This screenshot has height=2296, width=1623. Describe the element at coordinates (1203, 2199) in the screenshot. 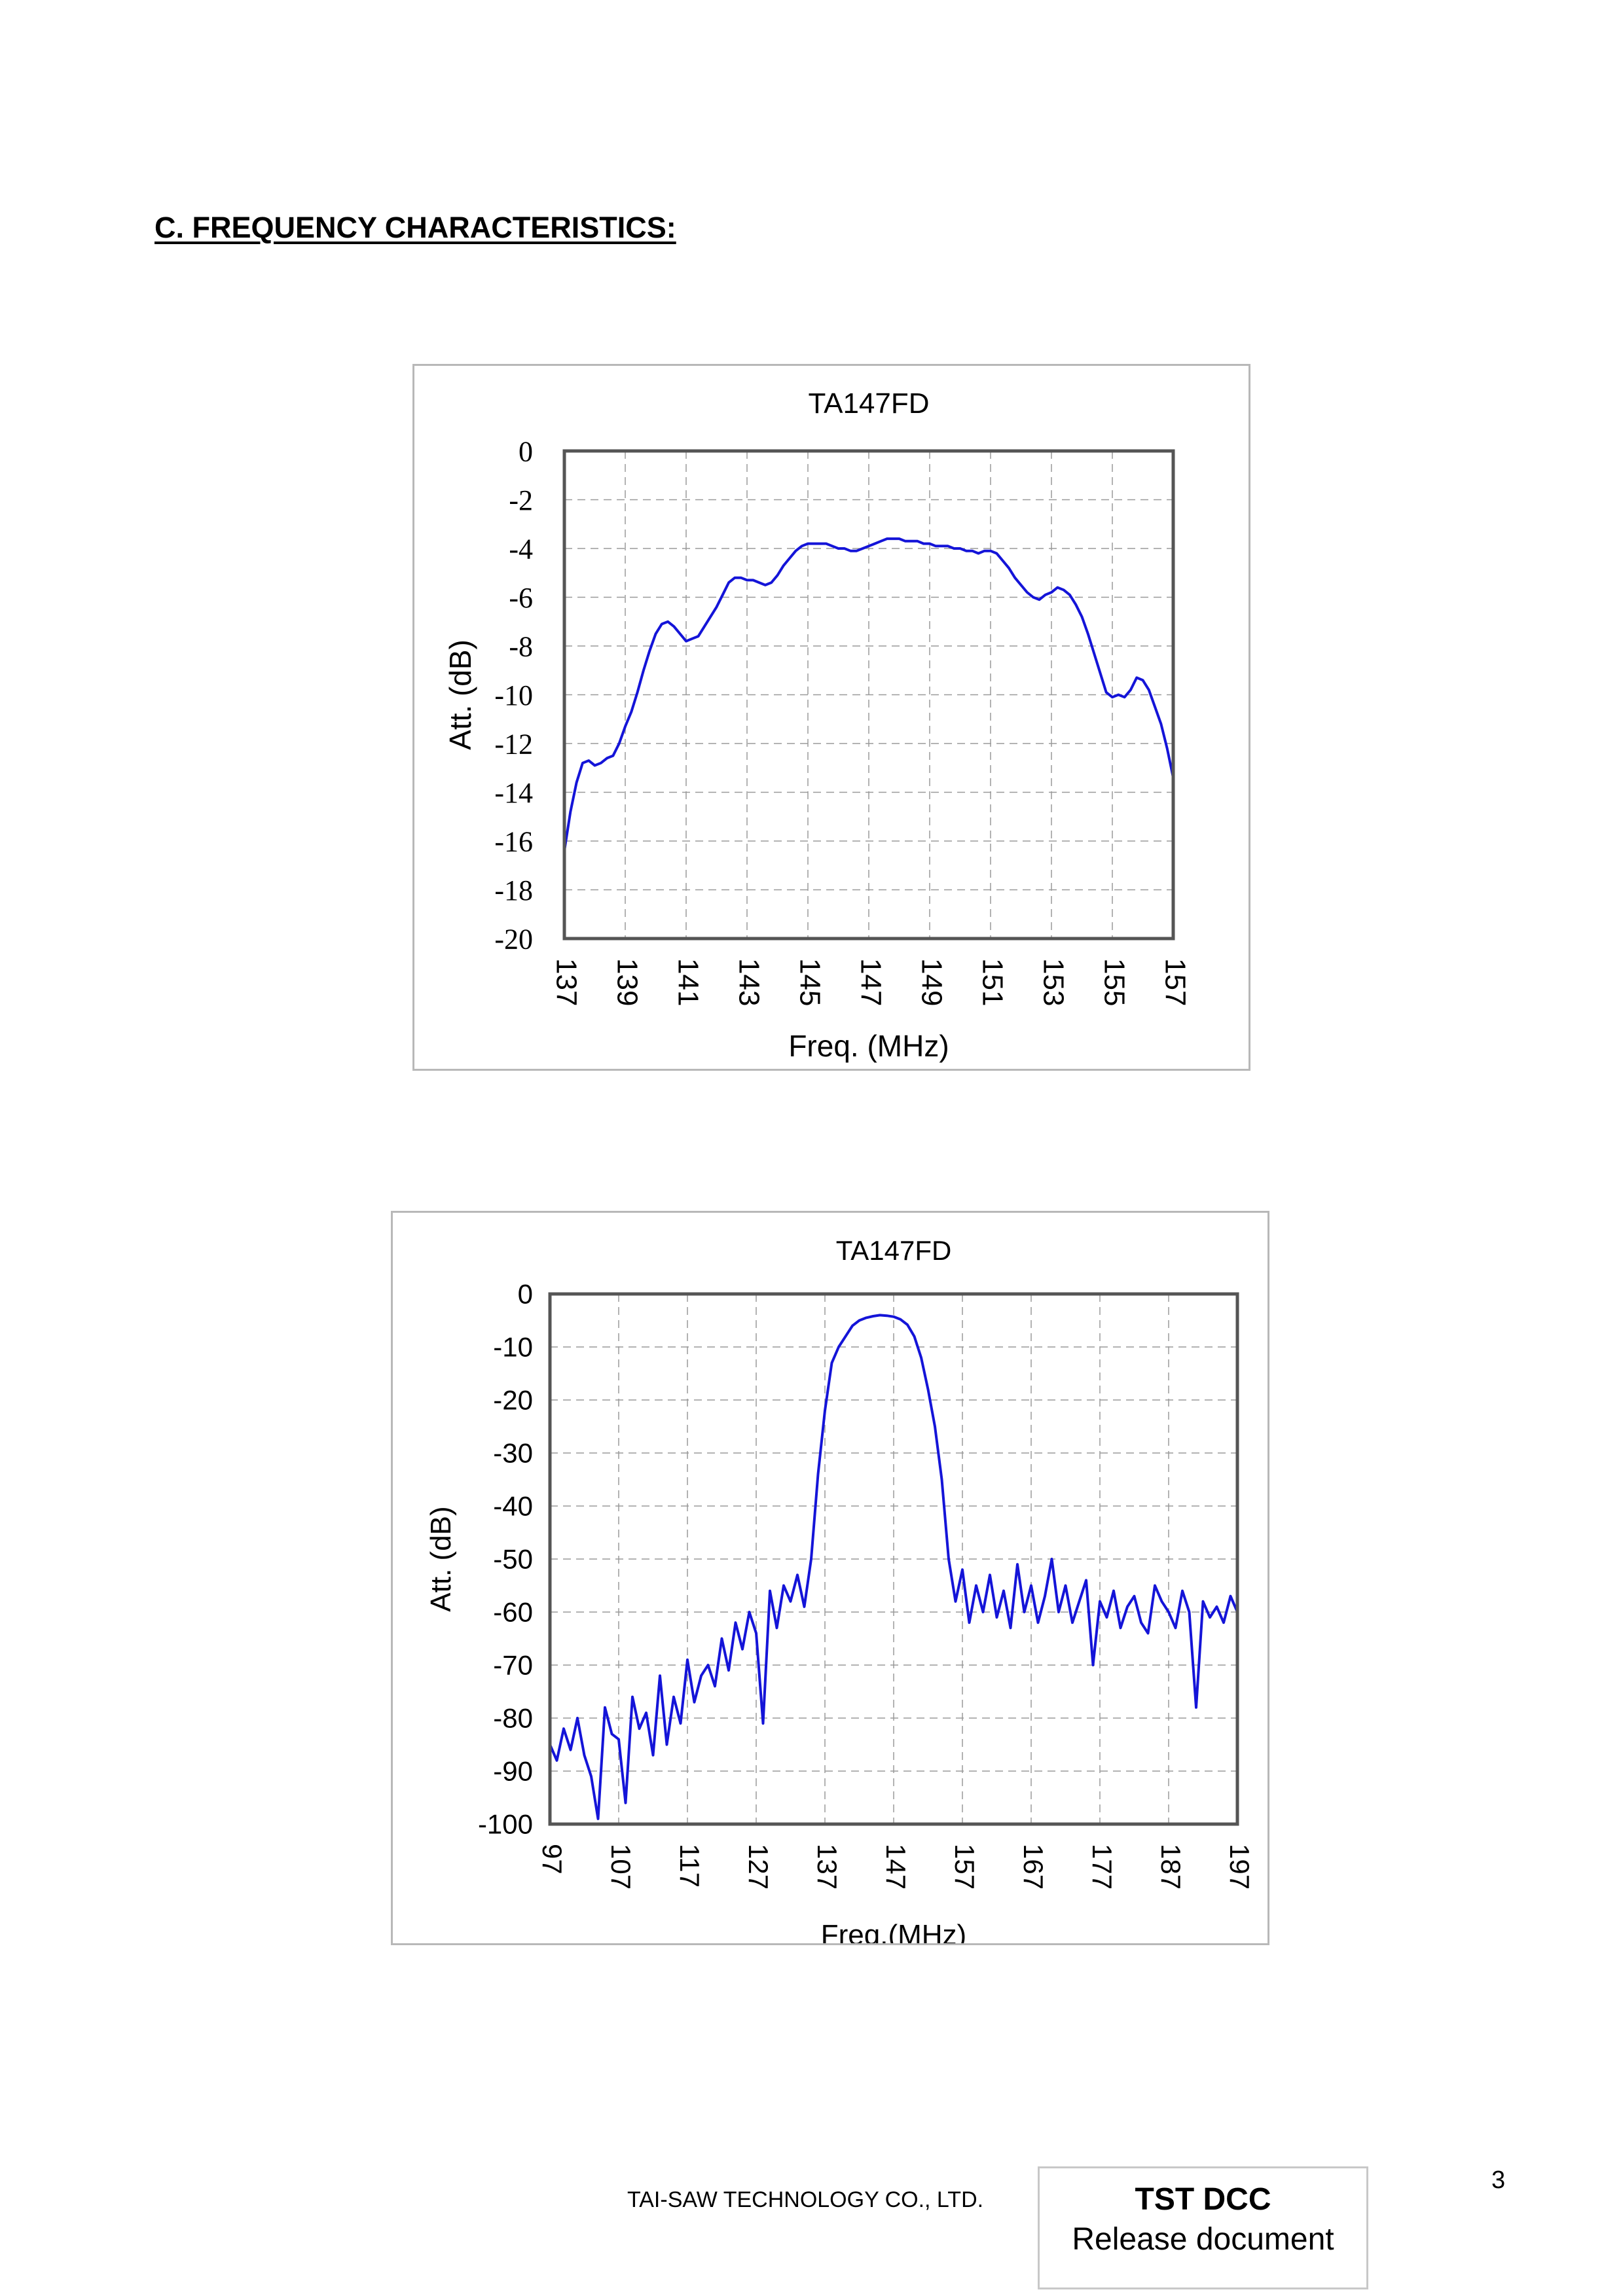

I see `release-stamp-title: TST DCC` at that location.